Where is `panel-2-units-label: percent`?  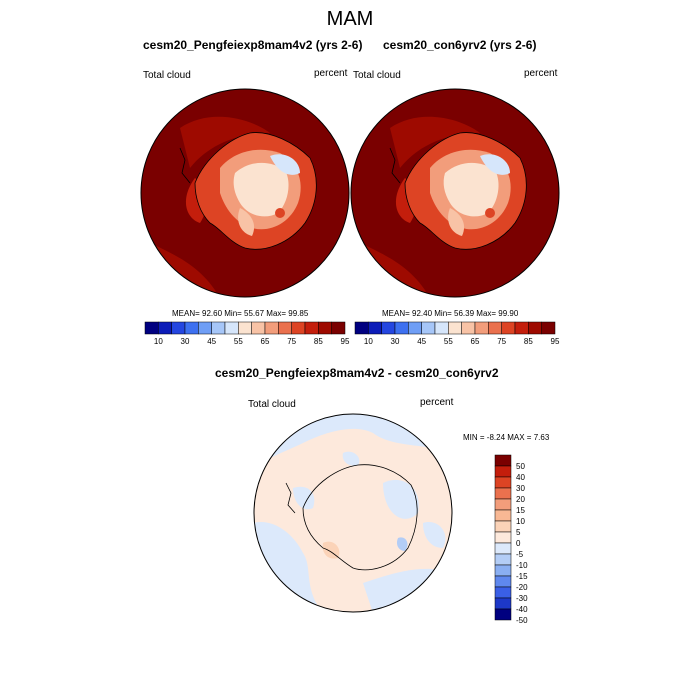 panel-2-units-label: percent is located at coordinates (541, 73).